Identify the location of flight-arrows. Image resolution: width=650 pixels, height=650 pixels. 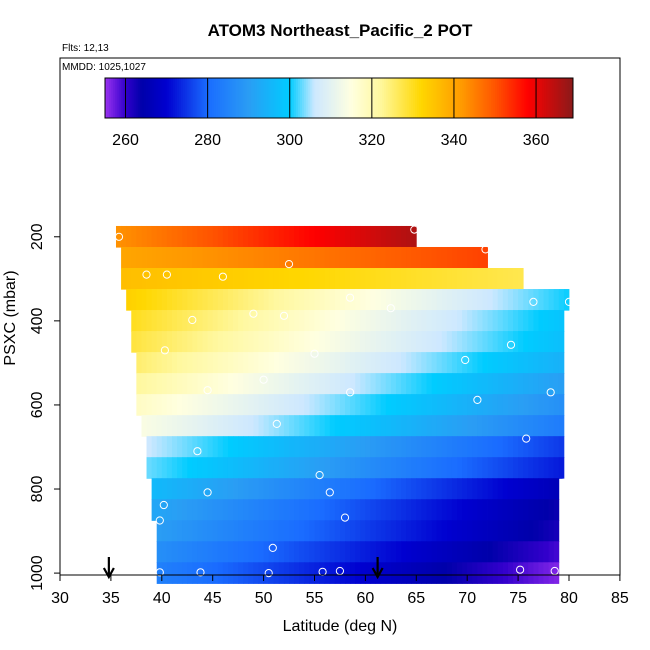
(243, 568).